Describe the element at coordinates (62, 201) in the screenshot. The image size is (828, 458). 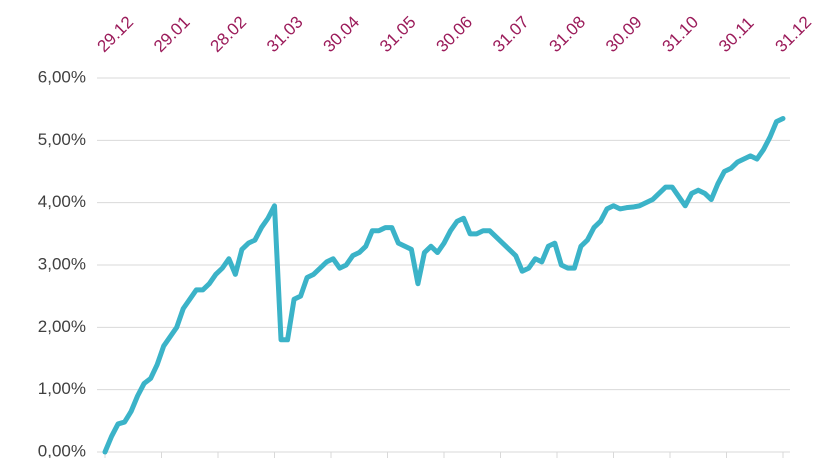
I see `y-tick-label: 4,00%` at that location.